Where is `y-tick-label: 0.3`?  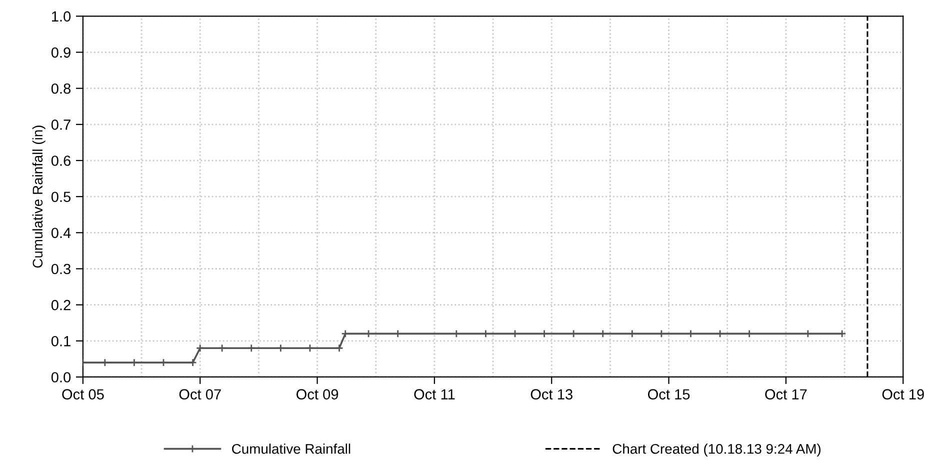
y-tick-label: 0.3 is located at coordinates (61, 269).